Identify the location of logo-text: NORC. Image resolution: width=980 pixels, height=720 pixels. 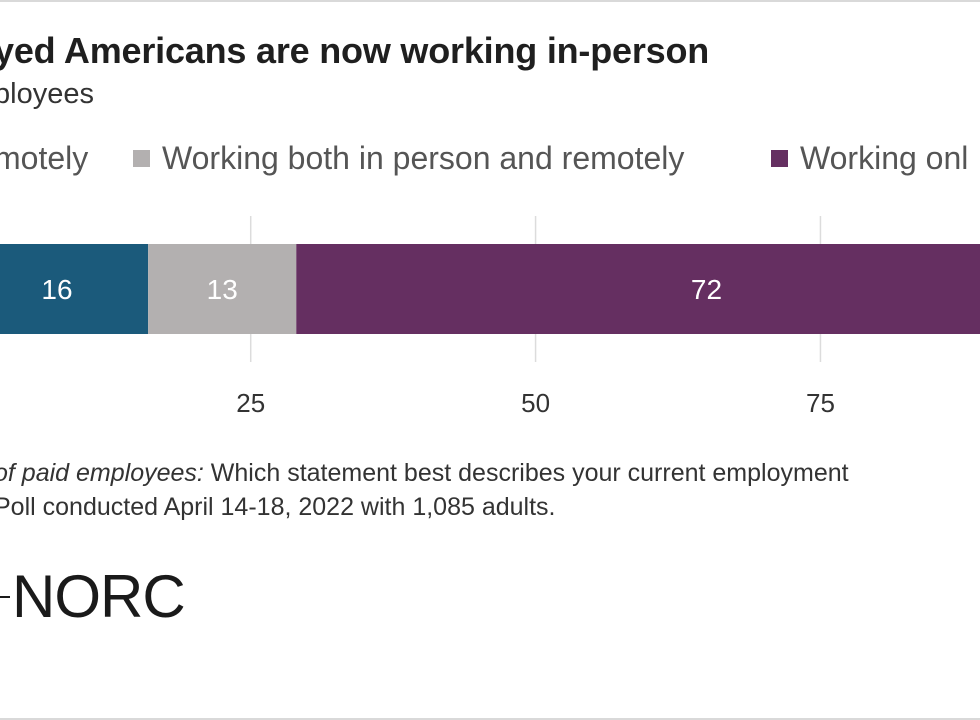
(99, 596).